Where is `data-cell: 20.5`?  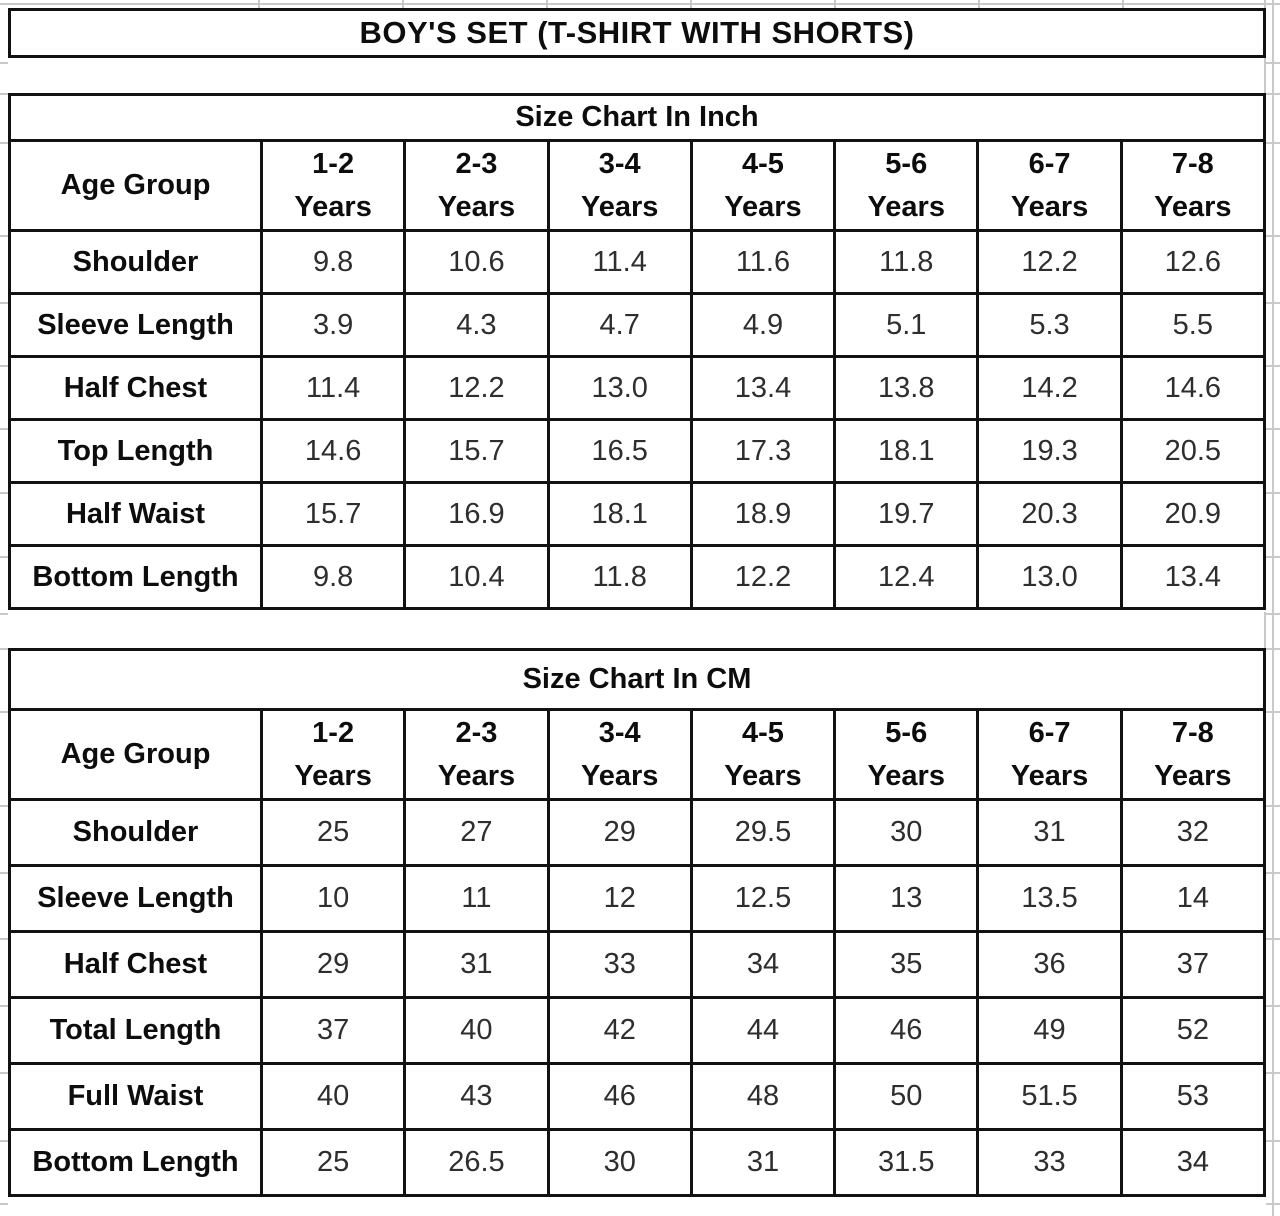
data-cell: 20.5 is located at coordinates (1193, 451).